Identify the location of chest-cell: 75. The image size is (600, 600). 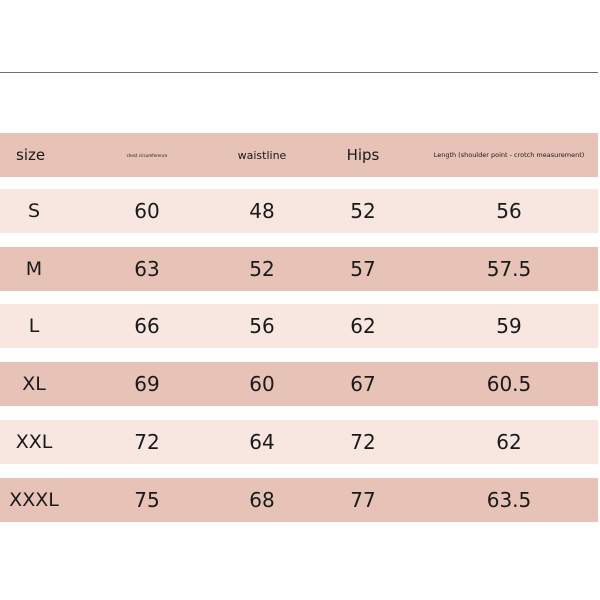
(147, 500).